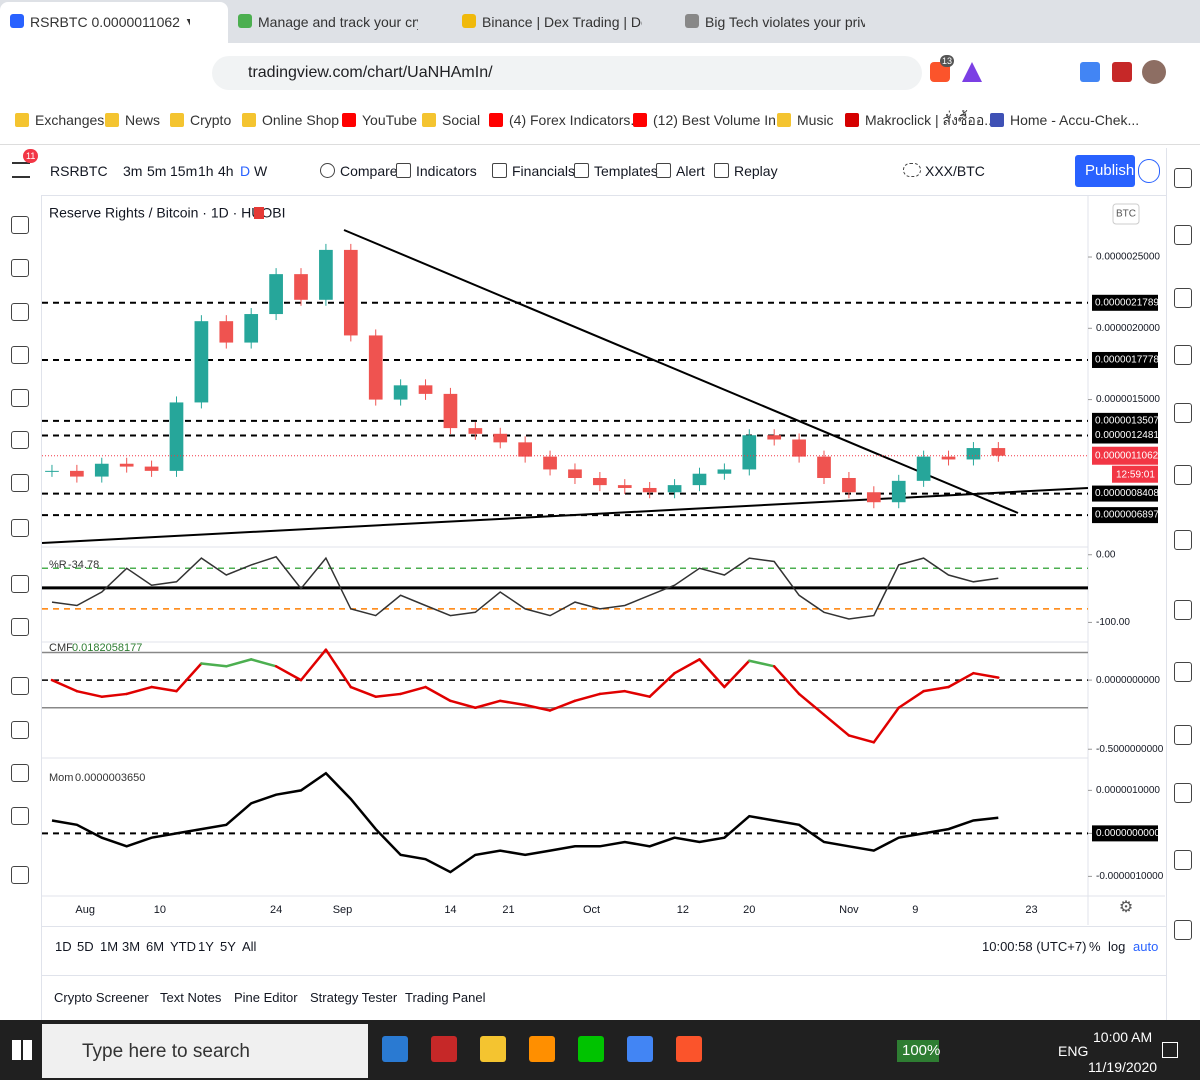  Describe the element at coordinates (228, 946) in the screenshot. I see `range: 5Y` at that location.